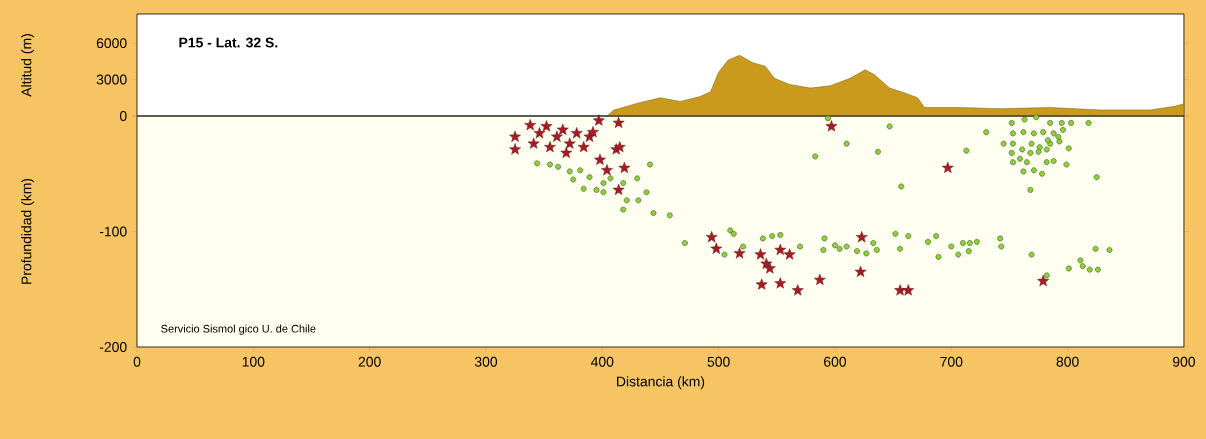 The height and width of the screenshot is (439, 1206). What do you see at coordinates (111, 79) in the screenshot?
I see `y-tick-label: 3000` at bounding box center [111, 79].